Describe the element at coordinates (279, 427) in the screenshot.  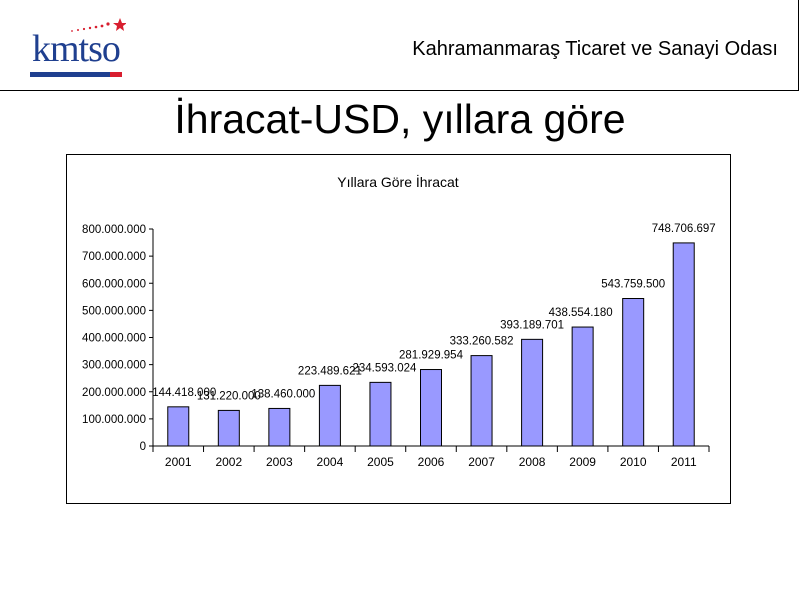
I see `bar-2003` at that location.